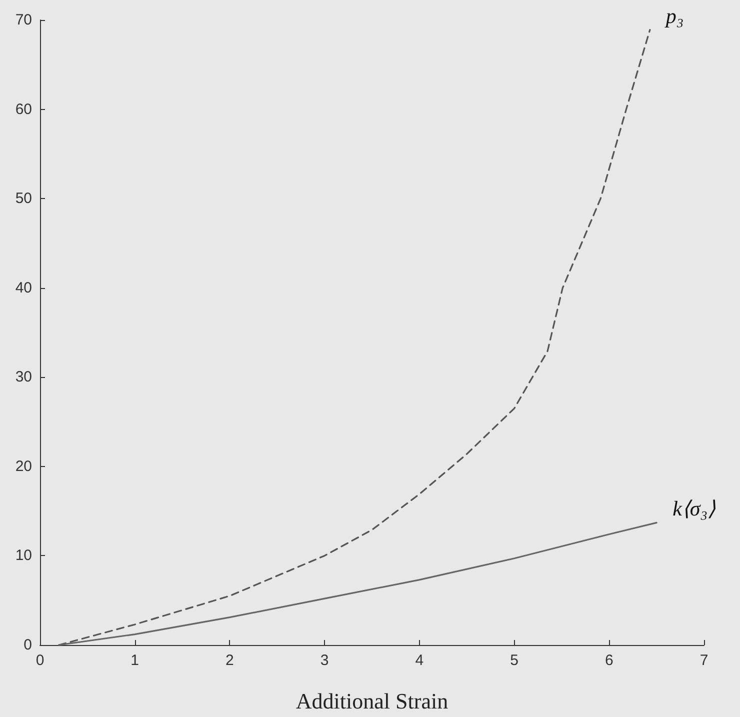  Describe the element at coordinates (324, 660) in the screenshot. I see `x-tick-label: 3` at that location.